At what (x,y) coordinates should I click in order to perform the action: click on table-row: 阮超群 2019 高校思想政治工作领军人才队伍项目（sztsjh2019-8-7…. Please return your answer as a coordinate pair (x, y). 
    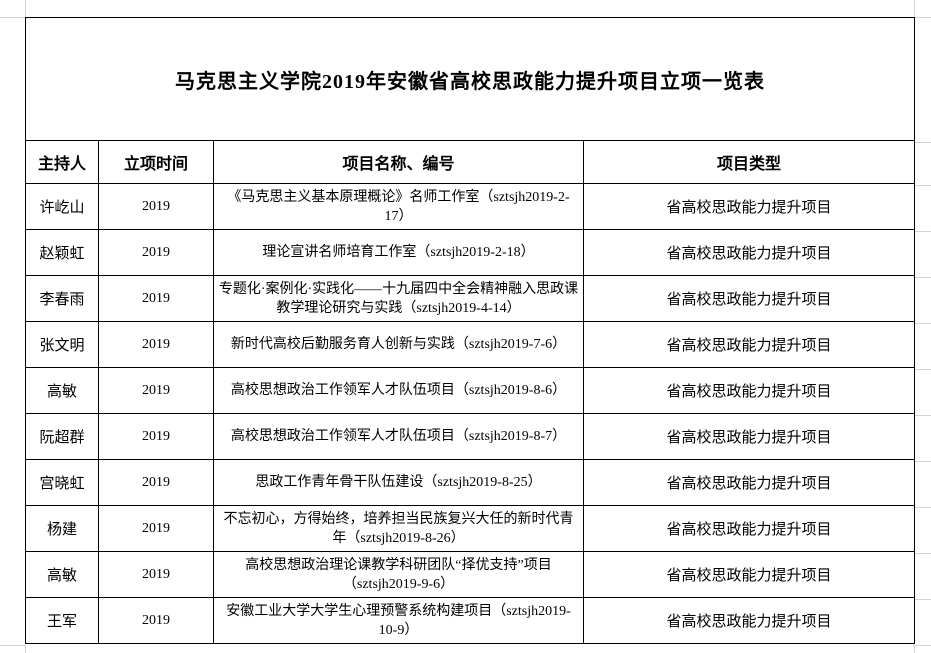
    Looking at the image, I should click on (470, 436).